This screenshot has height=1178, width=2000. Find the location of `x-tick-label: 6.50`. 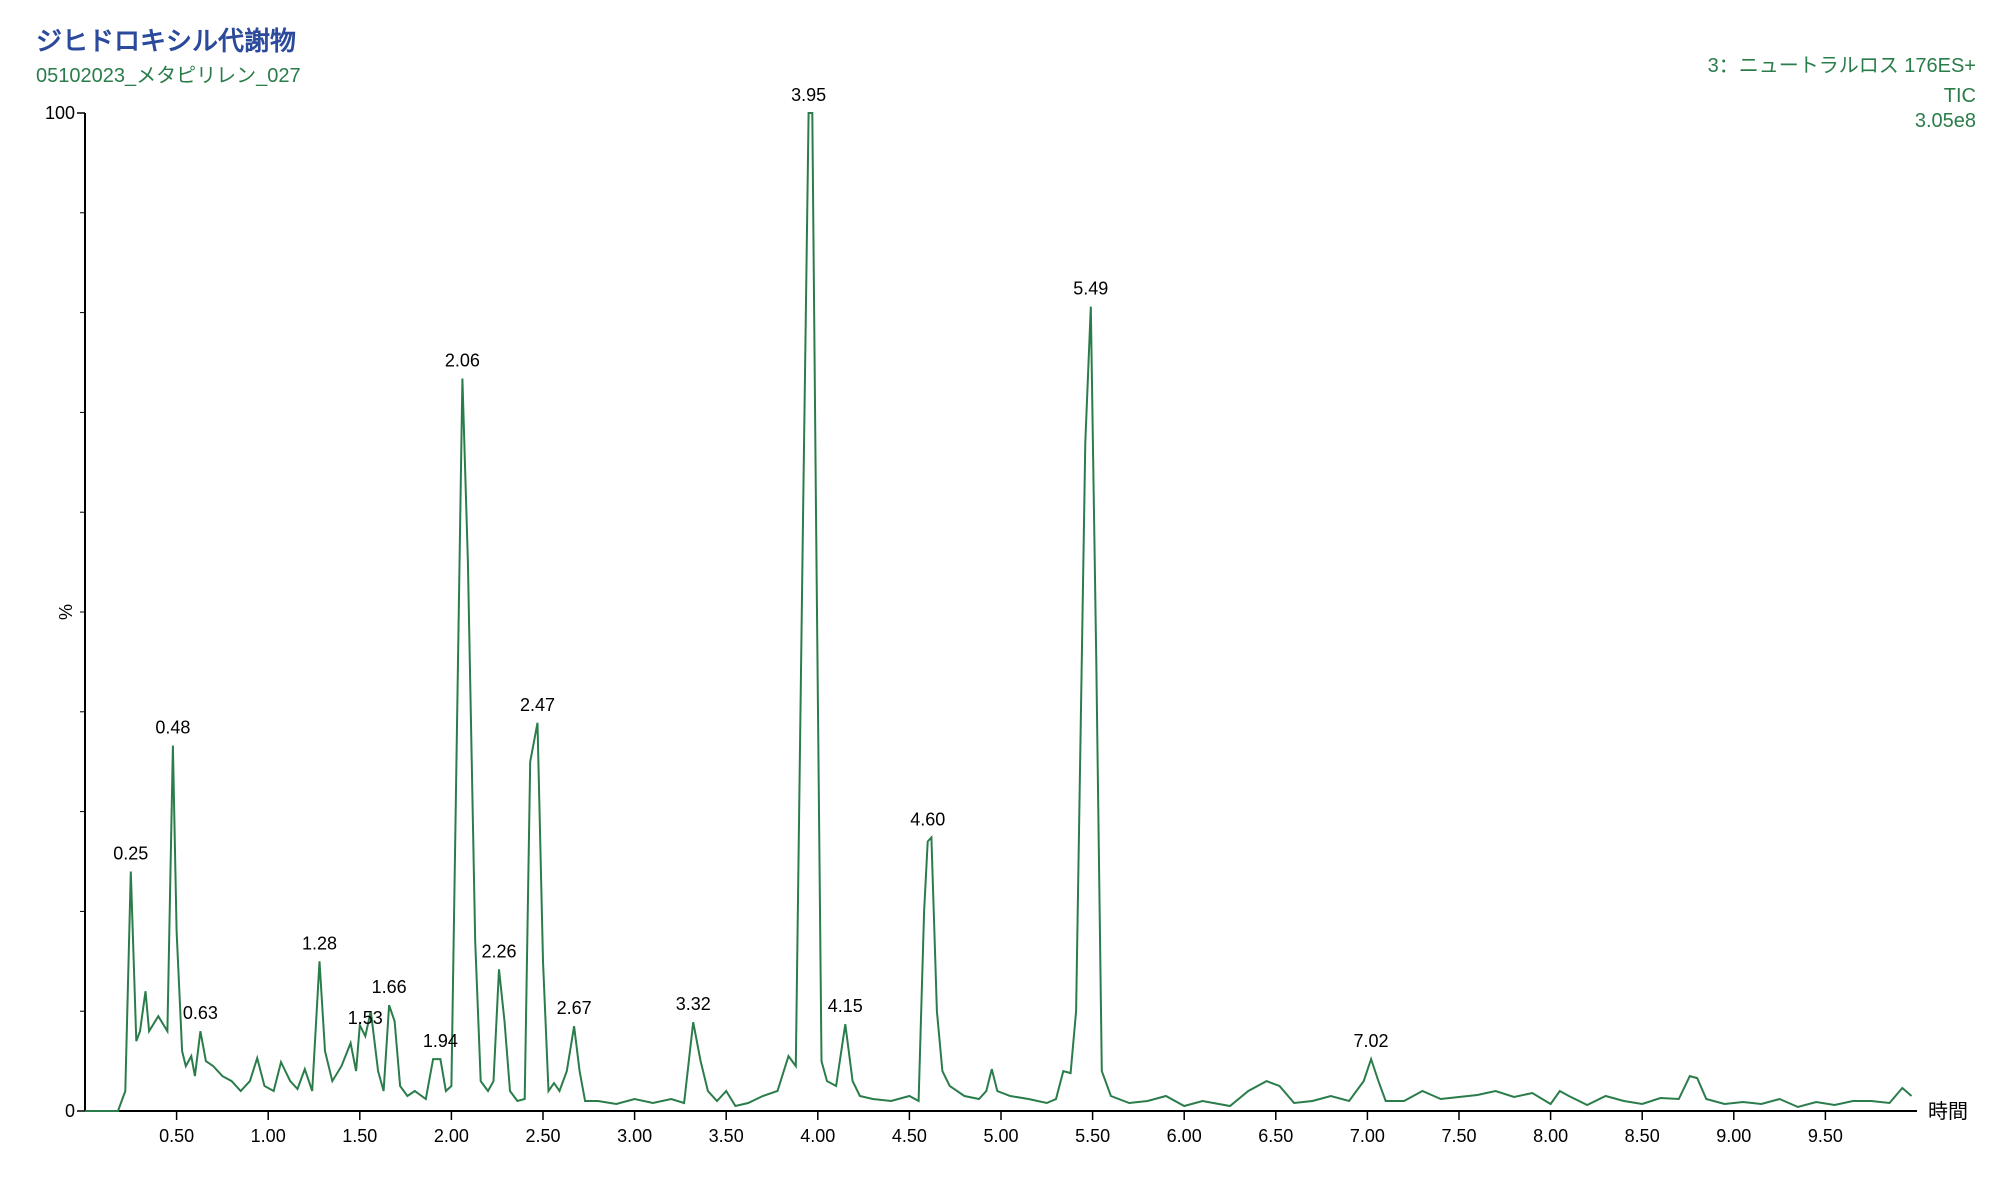

x-tick-label: 6.50 is located at coordinates (1275, 1136).